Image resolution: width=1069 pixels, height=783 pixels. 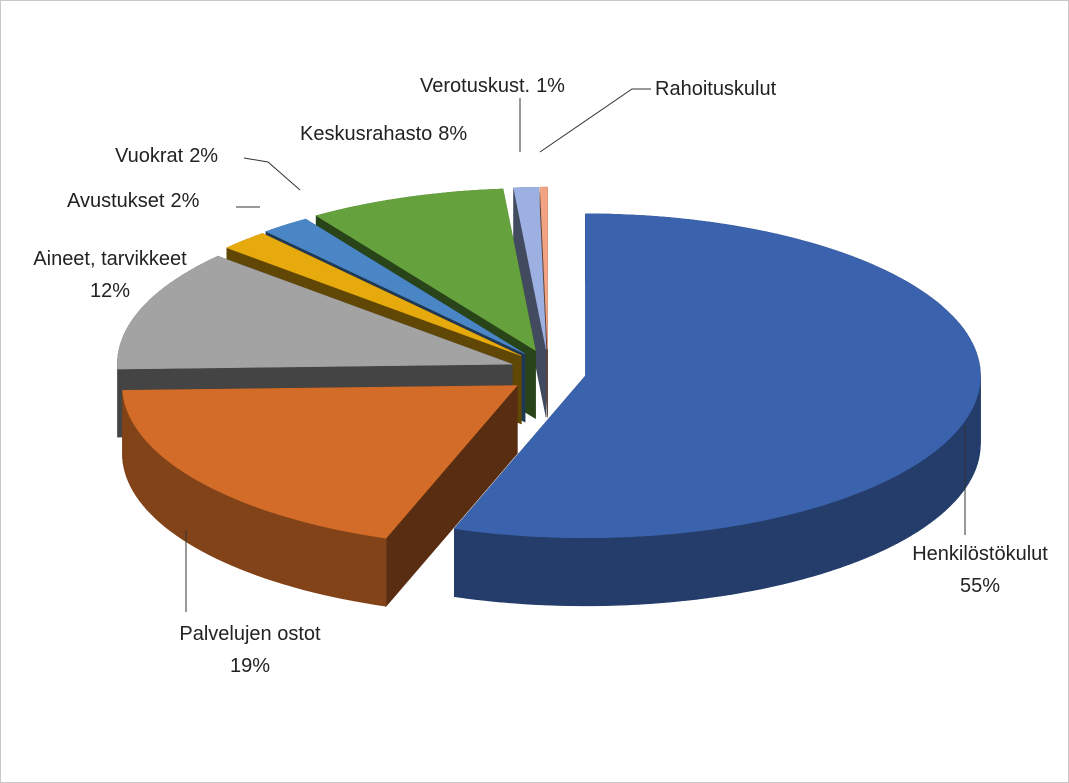 What do you see at coordinates (149, 156) in the screenshot?
I see `label-name: Vuokrat` at bounding box center [149, 156].